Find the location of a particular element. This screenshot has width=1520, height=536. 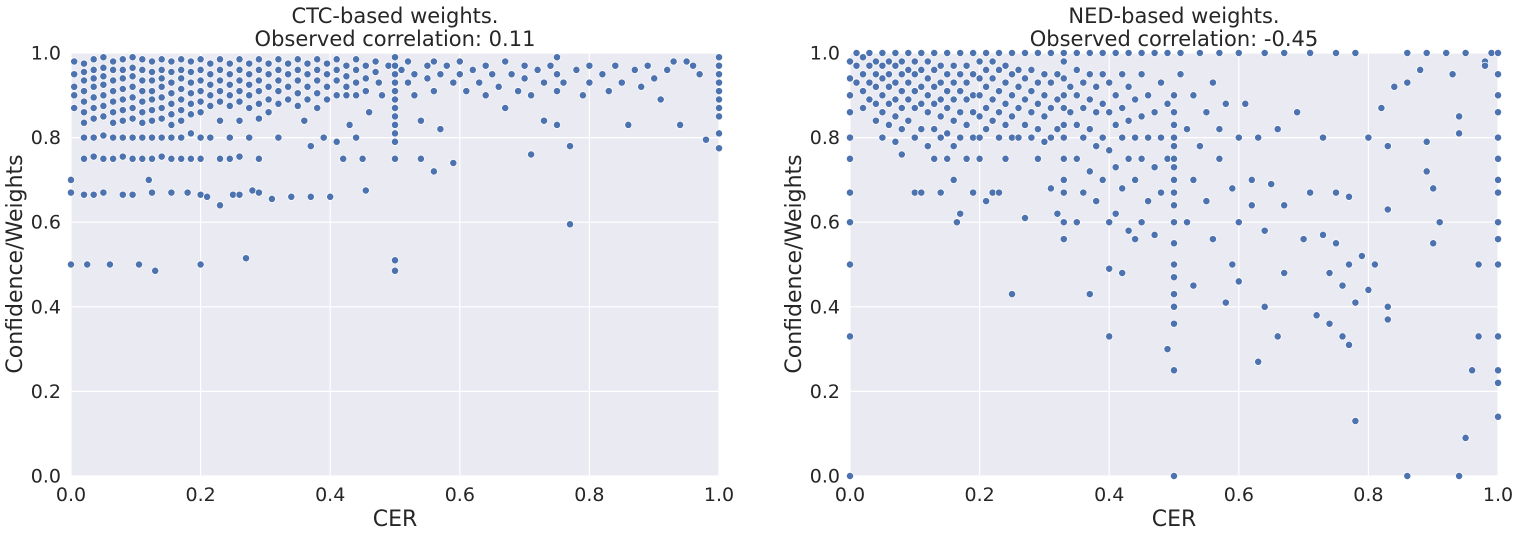

ctc-chart-subtitle: Observed correlation: 0.11 is located at coordinates (395, 39).